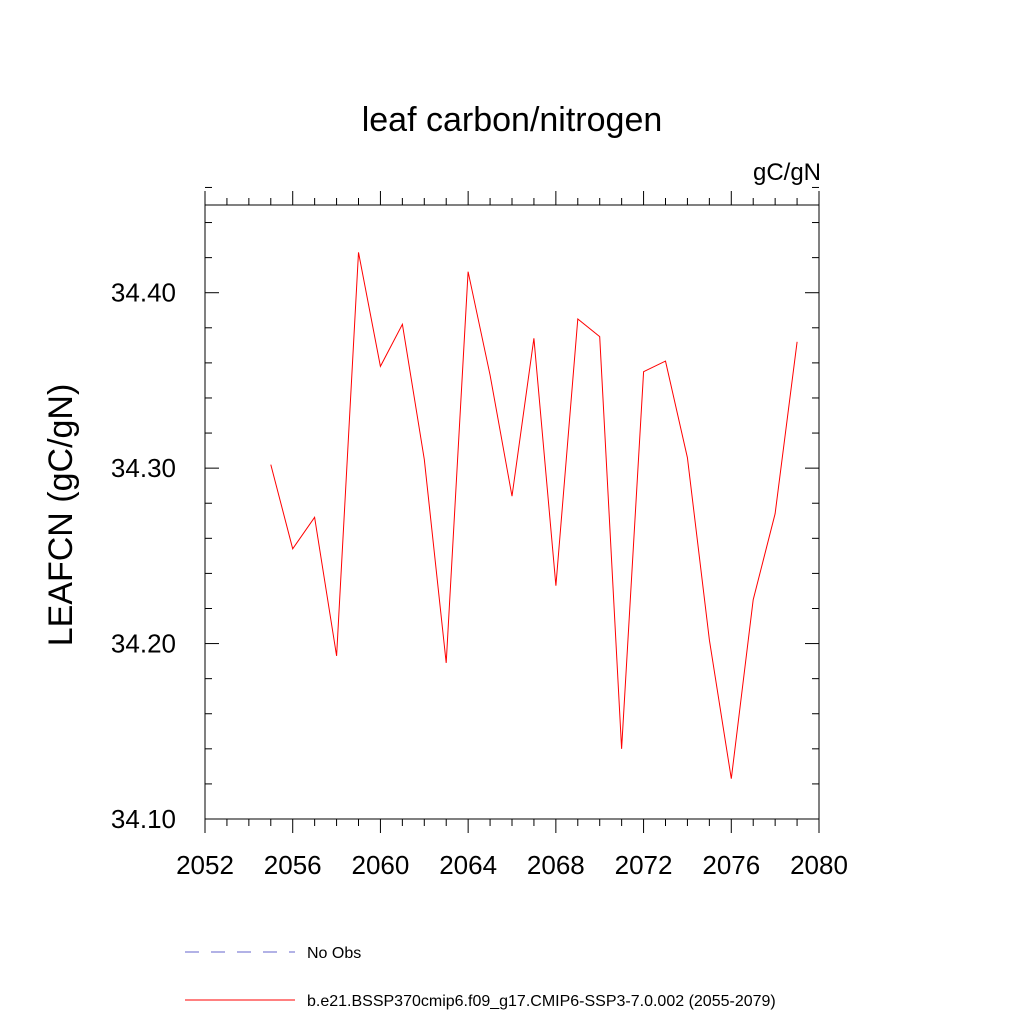  What do you see at coordinates (381, 865) in the screenshot?
I see `x-tick-label: 2060` at bounding box center [381, 865].